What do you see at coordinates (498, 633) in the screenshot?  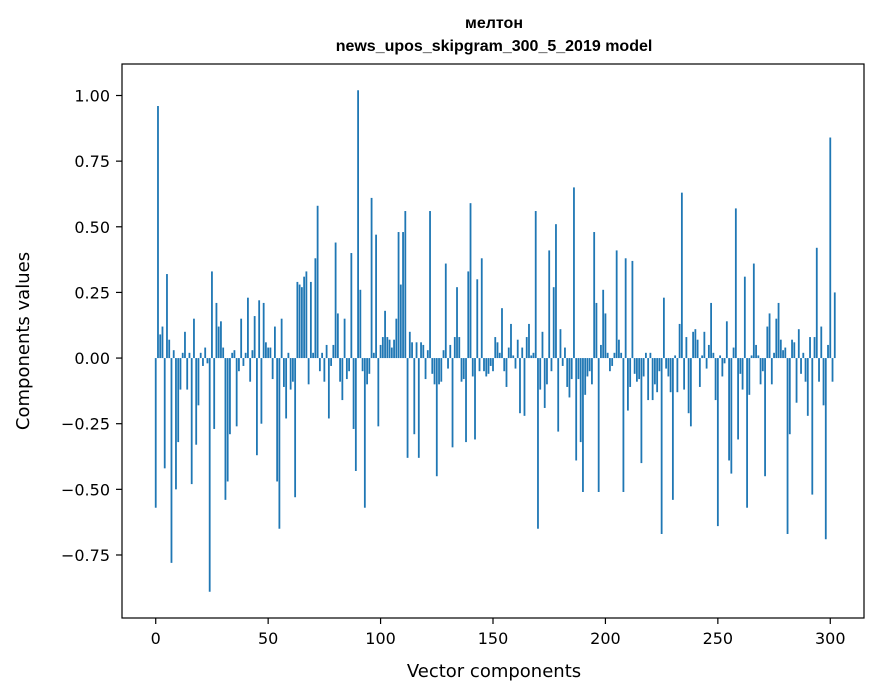 I see `x-axis-ticks: 0 50 100 150 200 250 300` at bounding box center [498, 633].